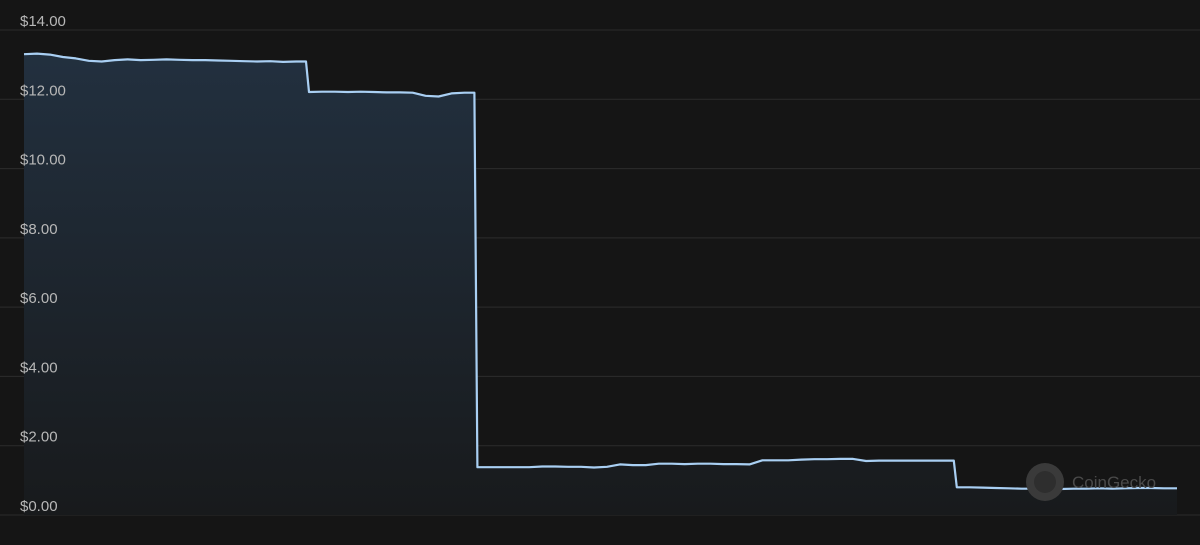 The height and width of the screenshot is (545, 1200). Describe the element at coordinates (39, 367) in the screenshot. I see `y-tick-label: $4.00` at that location.